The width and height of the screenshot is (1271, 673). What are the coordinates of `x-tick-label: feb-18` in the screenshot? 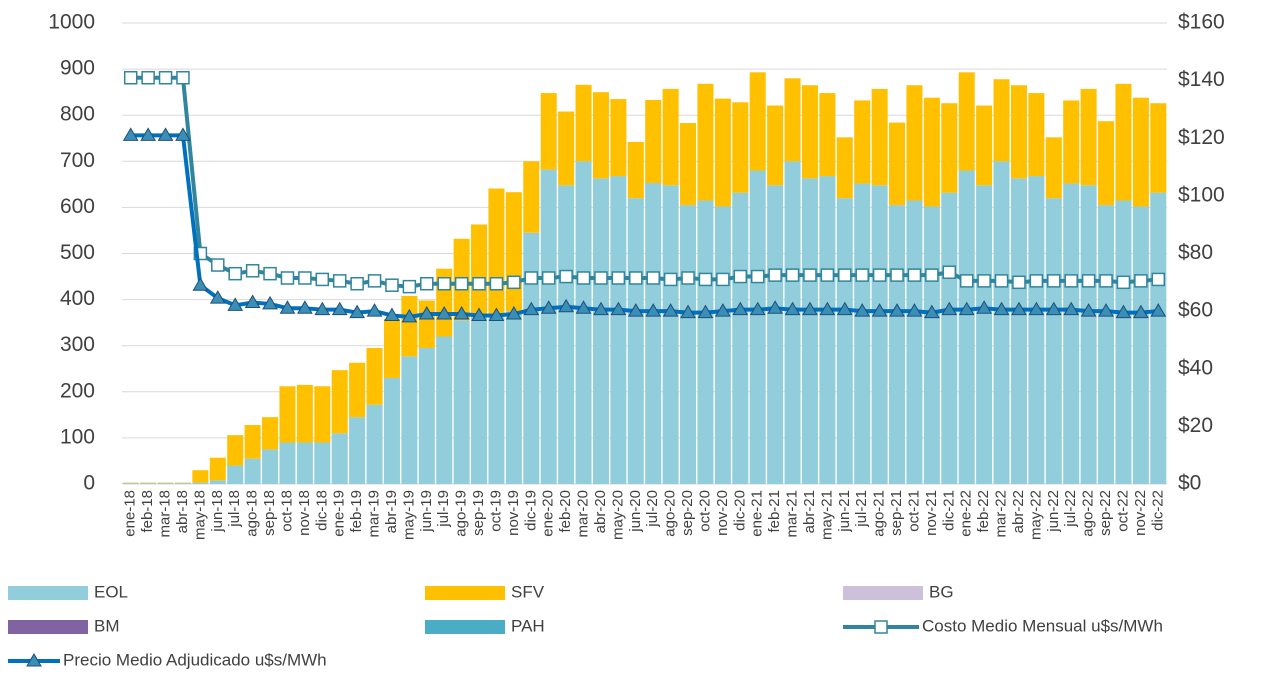 It's located at (147, 511).